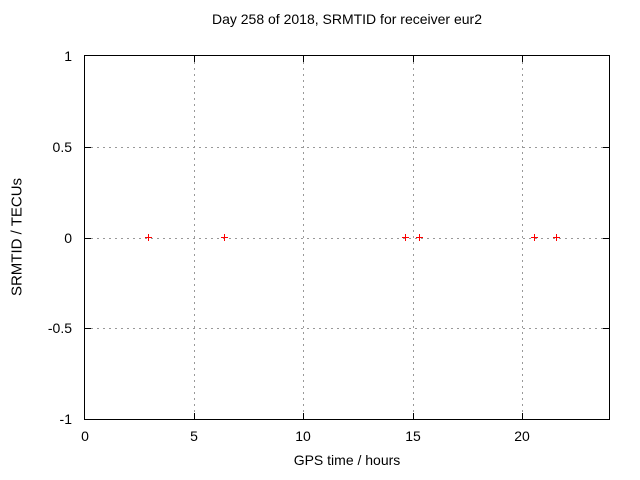  What do you see at coordinates (68, 56) in the screenshot?
I see `y-tick-label: 1` at bounding box center [68, 56].